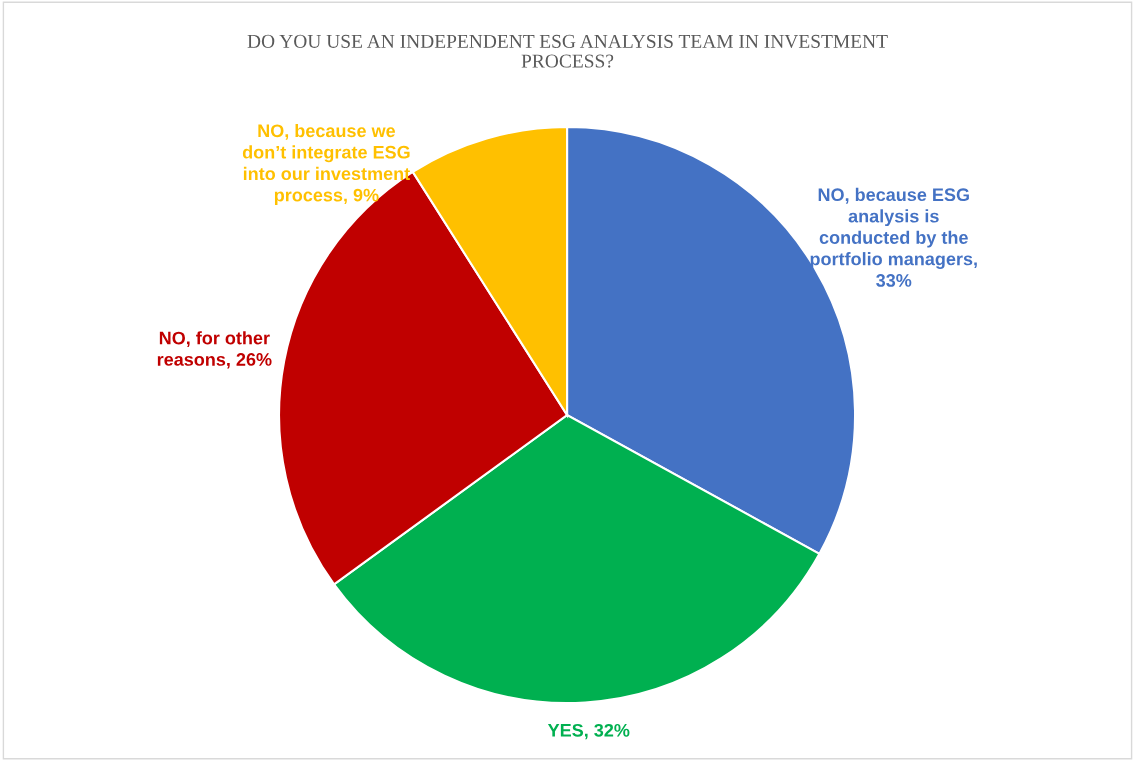 This screenshot has width=1135, height=761. I want to click on slice-label: NO, because we don’t integrate ESG into our investment process, 9%, so click(326, 164).